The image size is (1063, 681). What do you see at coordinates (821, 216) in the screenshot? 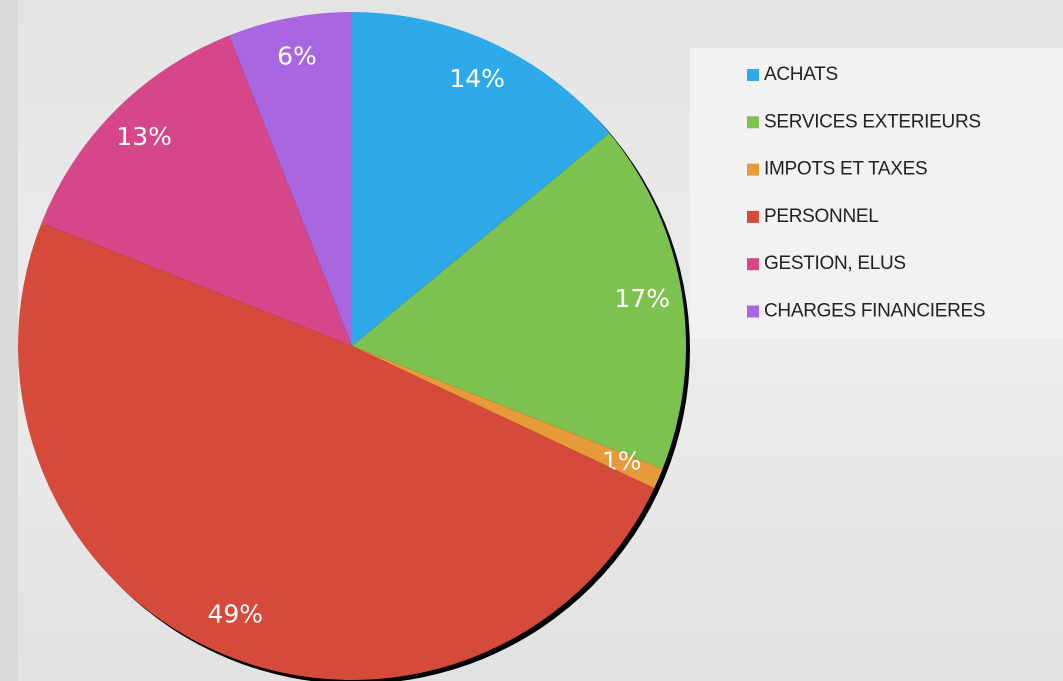
I see `legend-label: PERSONNEL` at bounding box center [821, 216].